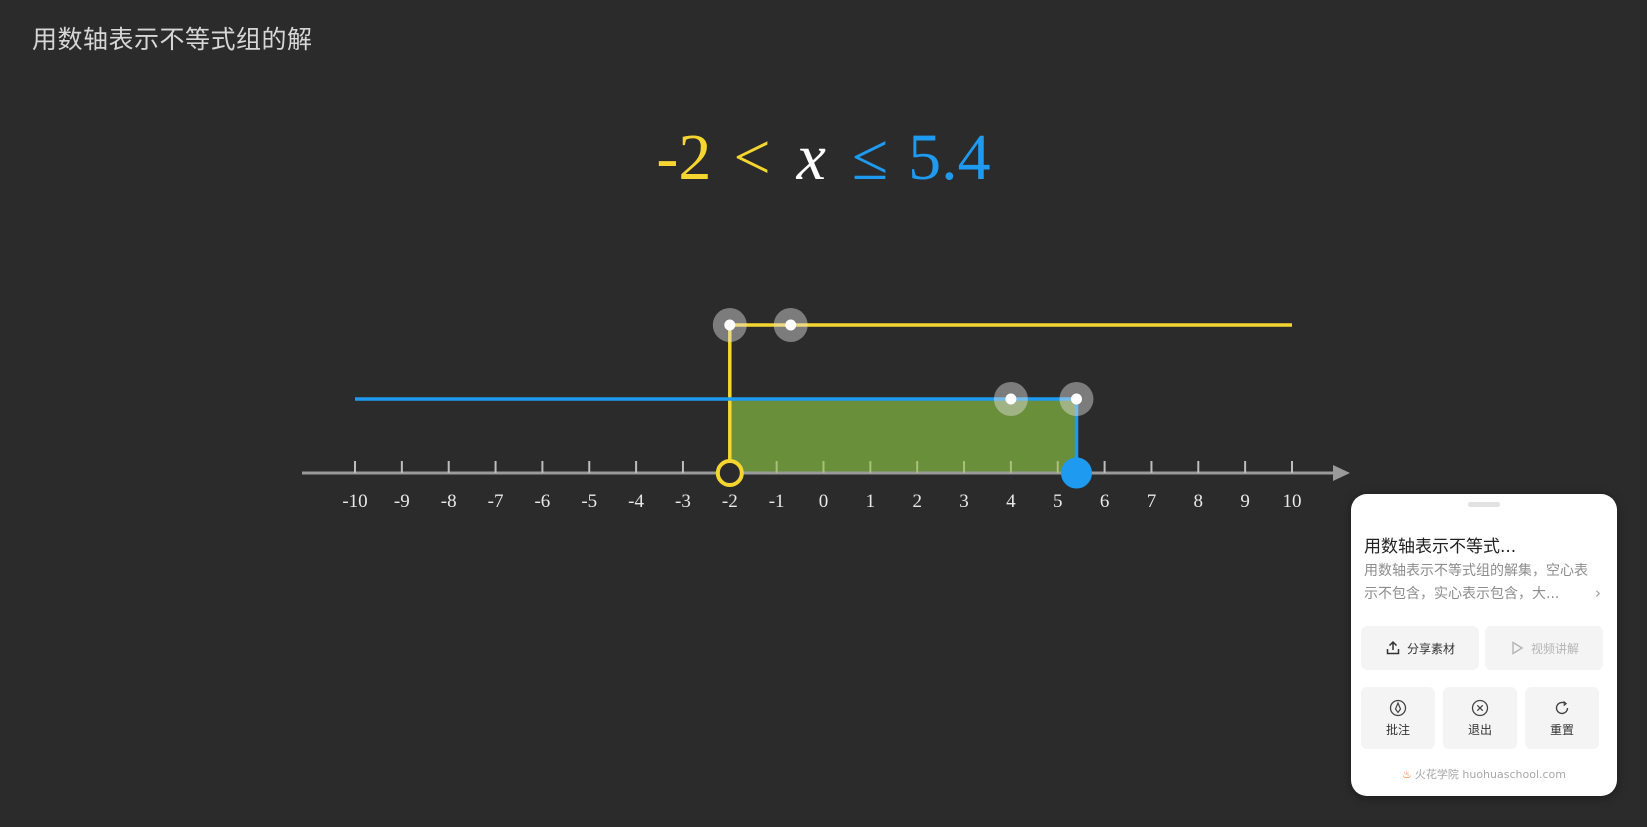 This screenshot has height=827, width=1647. What do you see at coordinates (1490, 774) in the screenshot?
I see `brand-footer-text: 火花学院 huohuaschool.com` at bounding box center [1490, 774].